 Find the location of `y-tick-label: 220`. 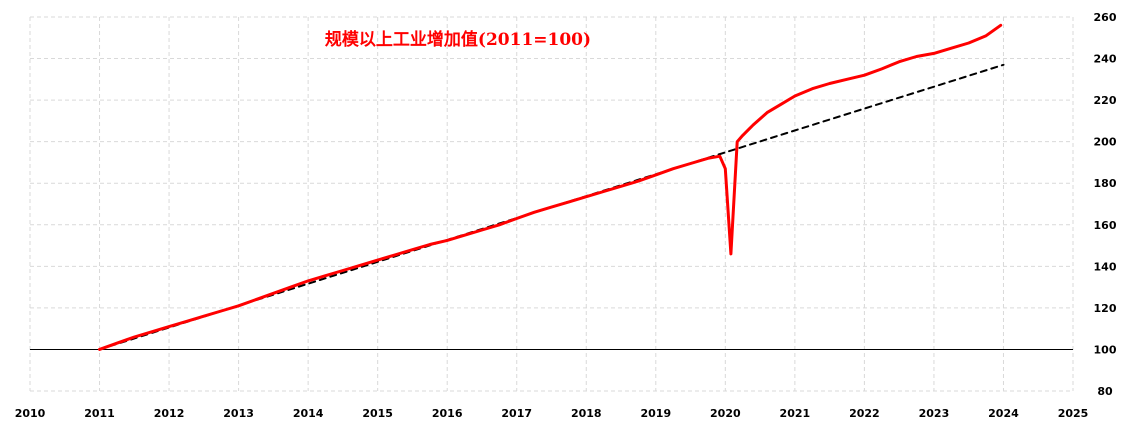

y-tick-label: 220 is located at coordinates (1105, 100).